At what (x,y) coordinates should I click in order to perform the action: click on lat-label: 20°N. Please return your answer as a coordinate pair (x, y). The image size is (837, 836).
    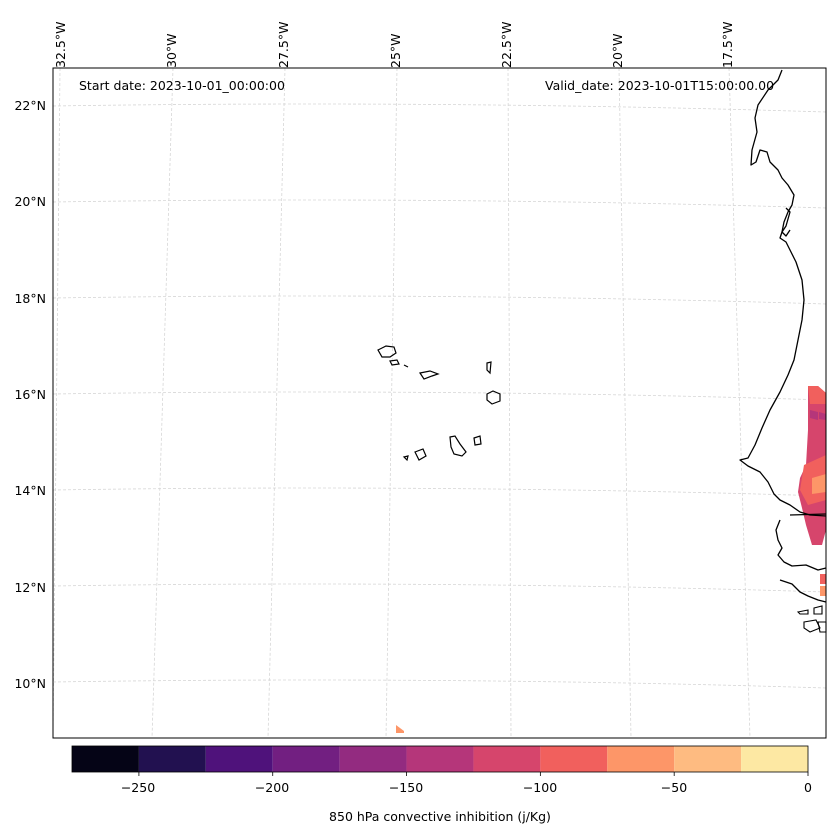
    Looking at the image, I should click on (30, 201).